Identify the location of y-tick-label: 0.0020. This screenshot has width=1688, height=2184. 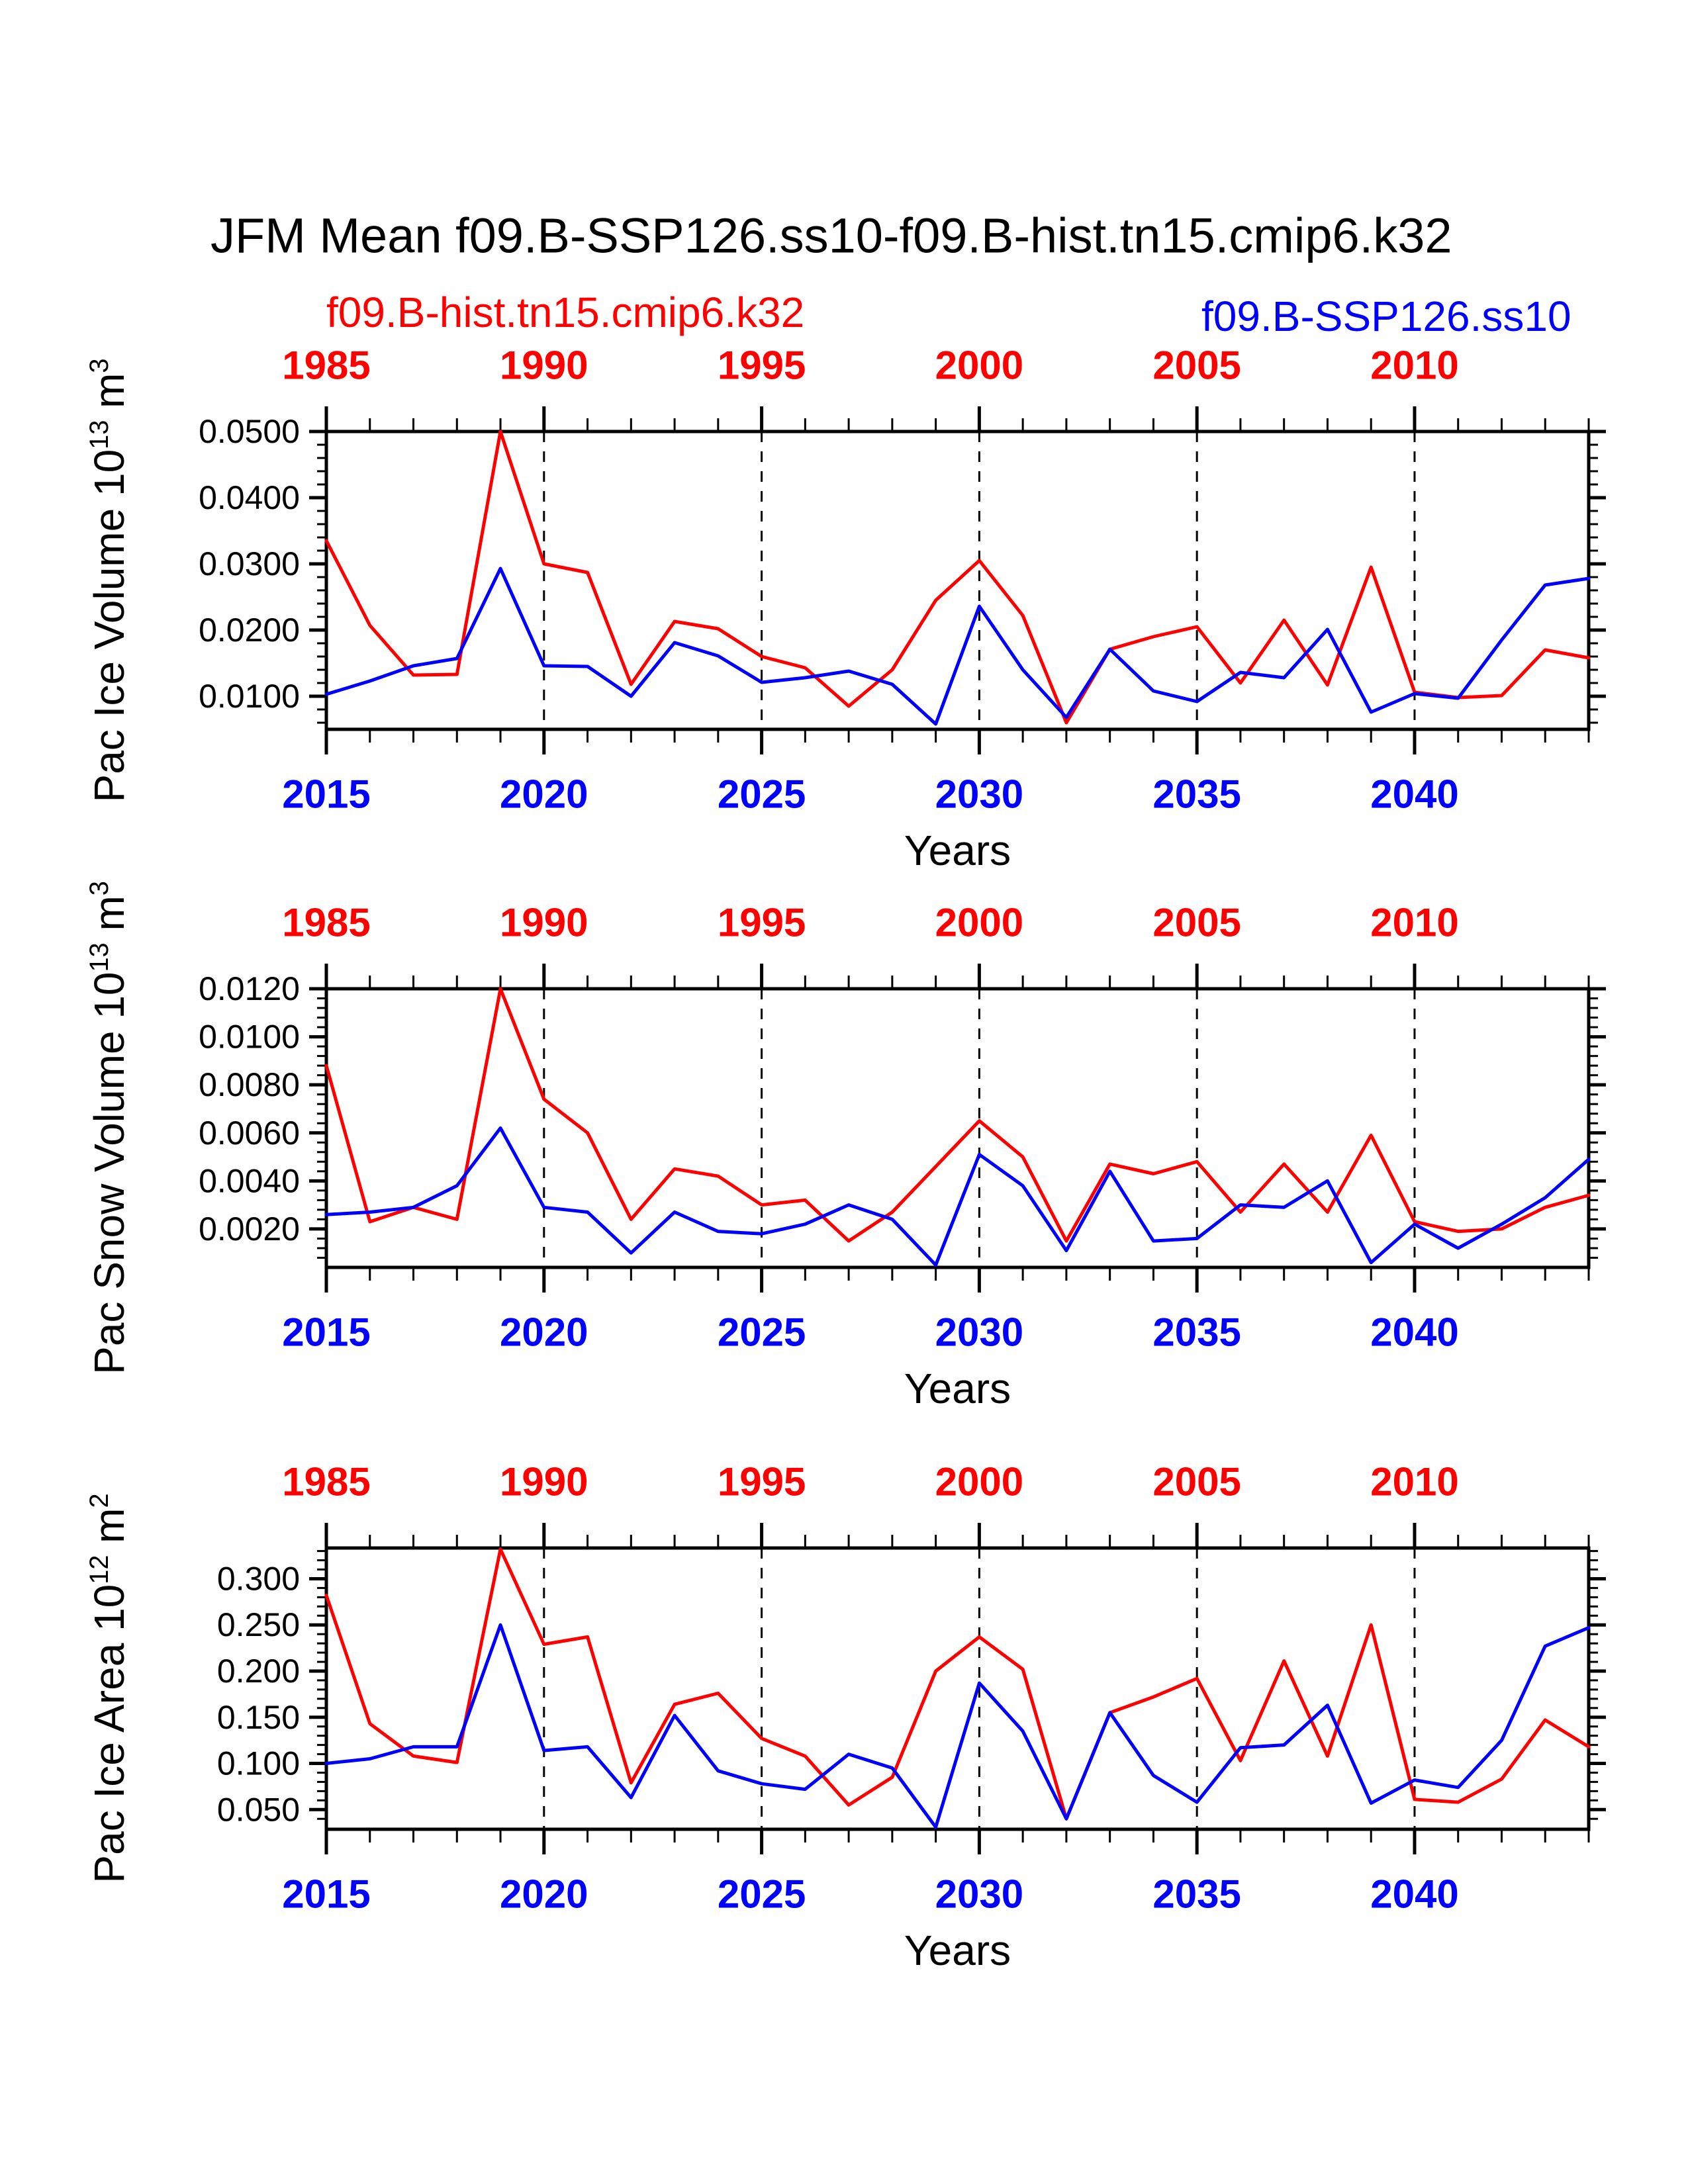
(249, 1229).